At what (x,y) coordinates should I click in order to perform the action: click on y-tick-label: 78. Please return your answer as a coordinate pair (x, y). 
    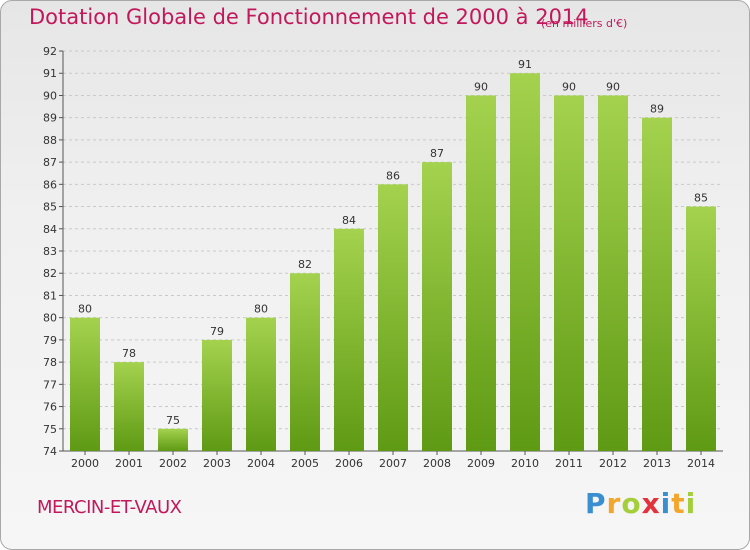
    Looking at the image, I should click on (50, 362).